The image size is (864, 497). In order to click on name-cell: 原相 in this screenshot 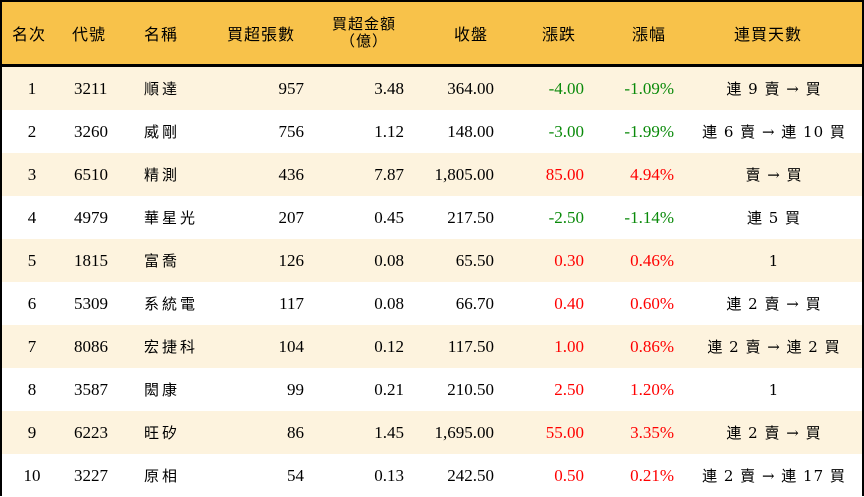, I will do `click(162, 476)`.